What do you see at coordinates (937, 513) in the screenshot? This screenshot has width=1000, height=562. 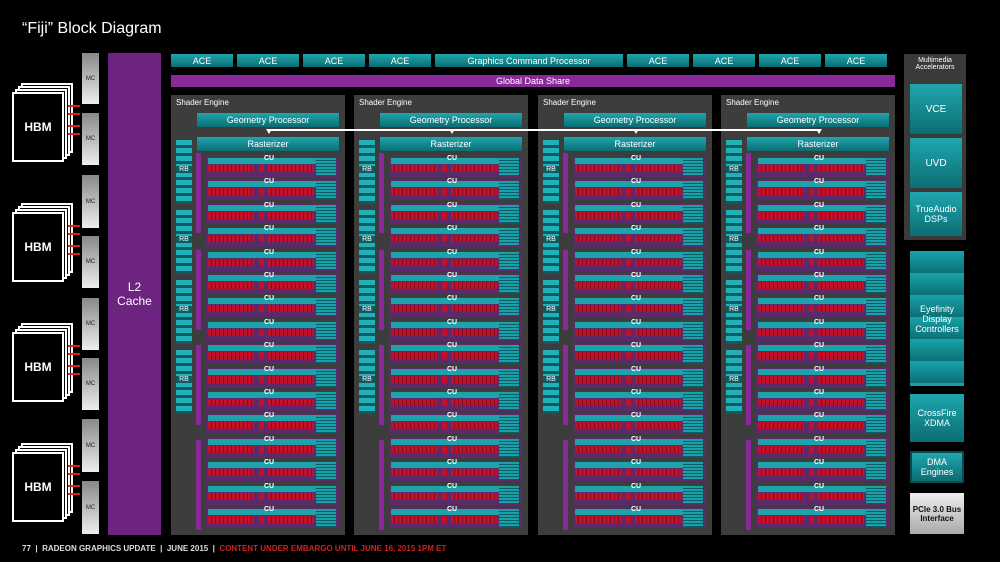 I see `pcie-block: PCIe 3.0 Bus Interface` at bounding box center [937, 513].